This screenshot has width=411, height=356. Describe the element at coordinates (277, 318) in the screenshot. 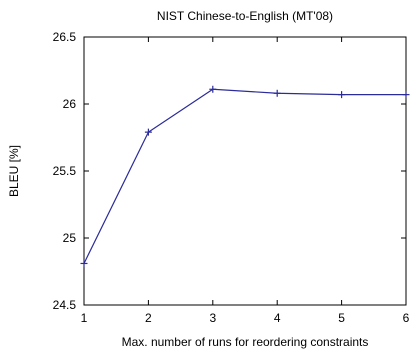

I see `x-tick-label: 4` at that location.